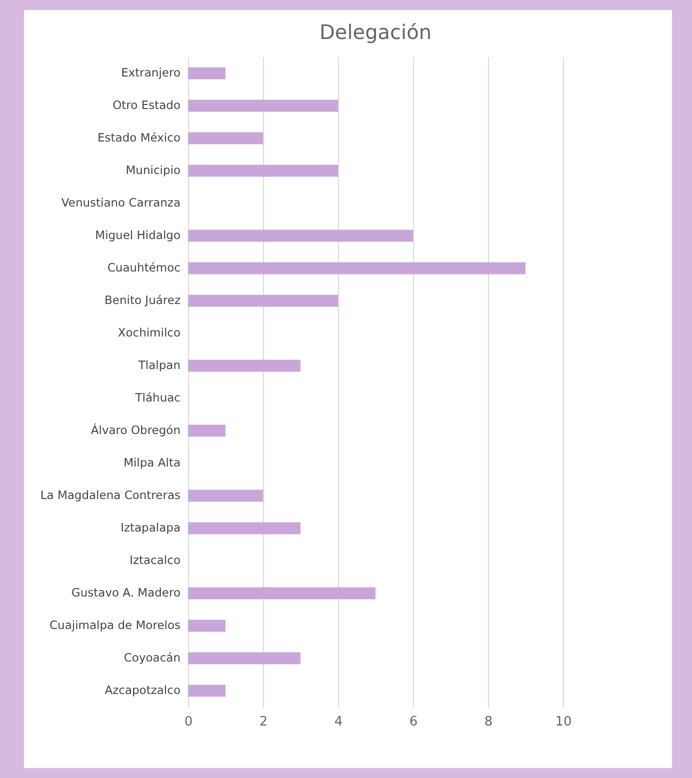 The width and height of the screenshot is (692, 778). I want to click on y-tick-label: Gustavo A. Madero, so click(125, 592).